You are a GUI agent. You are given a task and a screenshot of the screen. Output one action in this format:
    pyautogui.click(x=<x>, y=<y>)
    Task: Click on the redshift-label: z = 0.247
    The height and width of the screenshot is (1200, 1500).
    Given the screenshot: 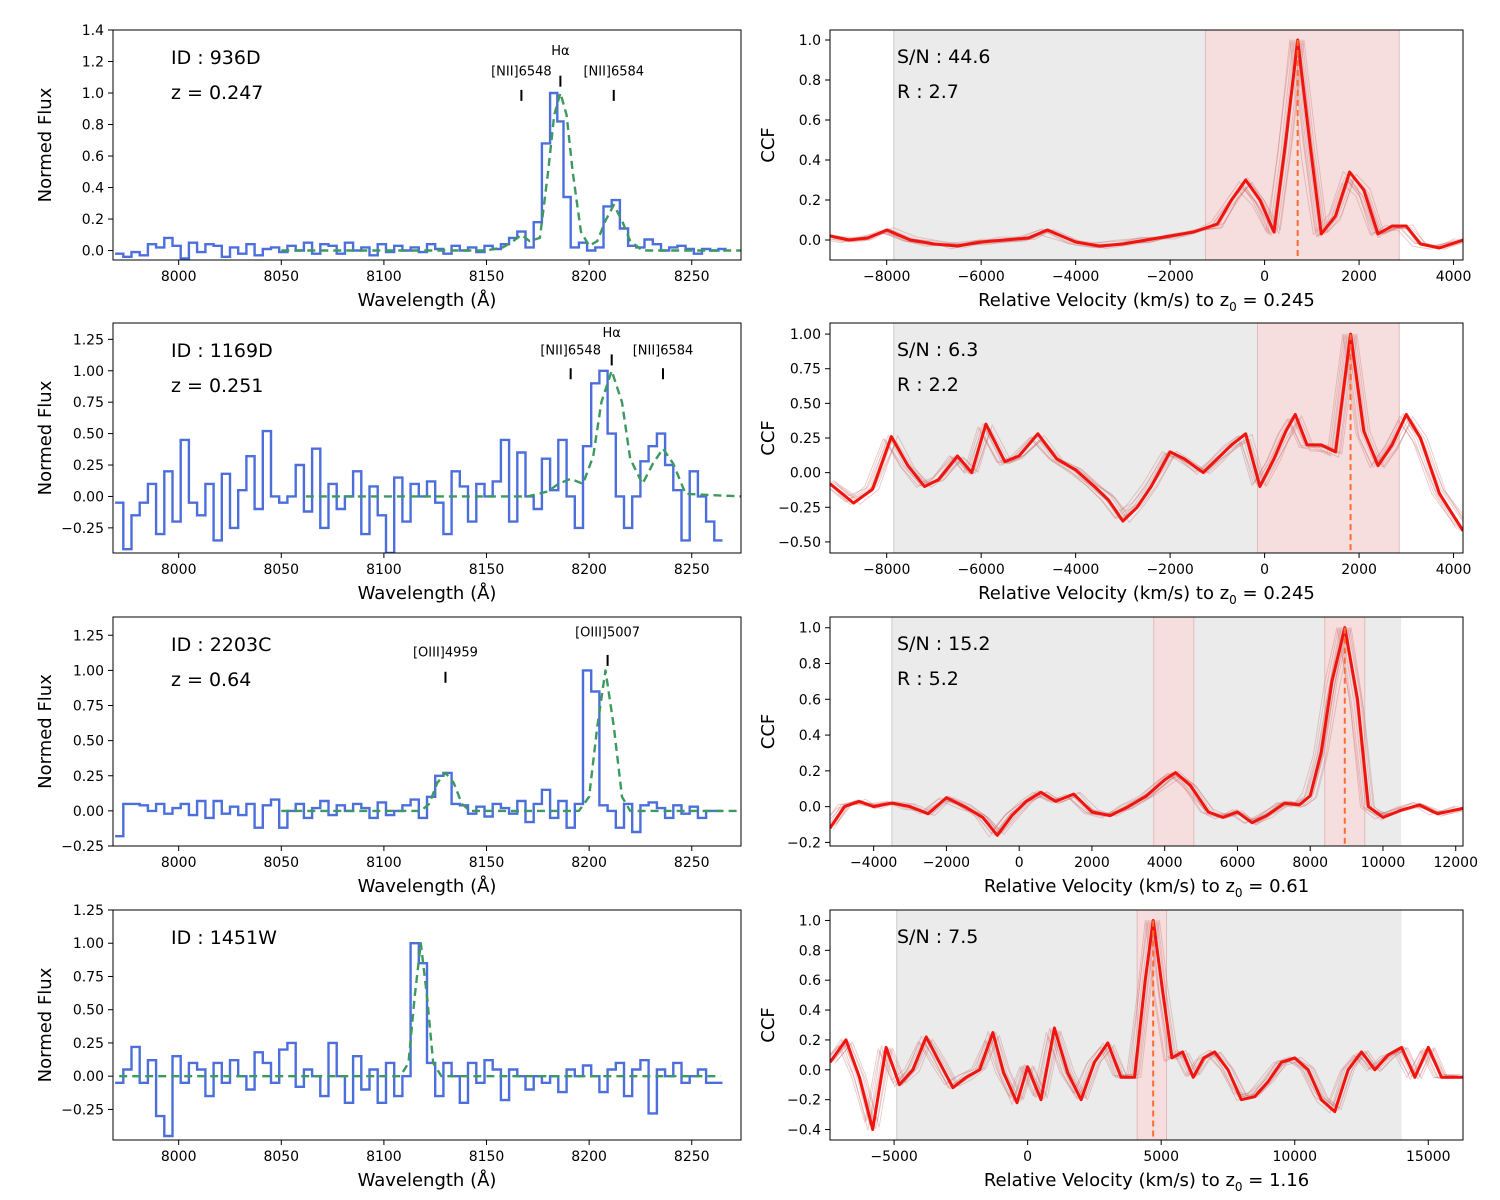 What is the action you would take?
    pyautogui.click(x=217, y=93)
    